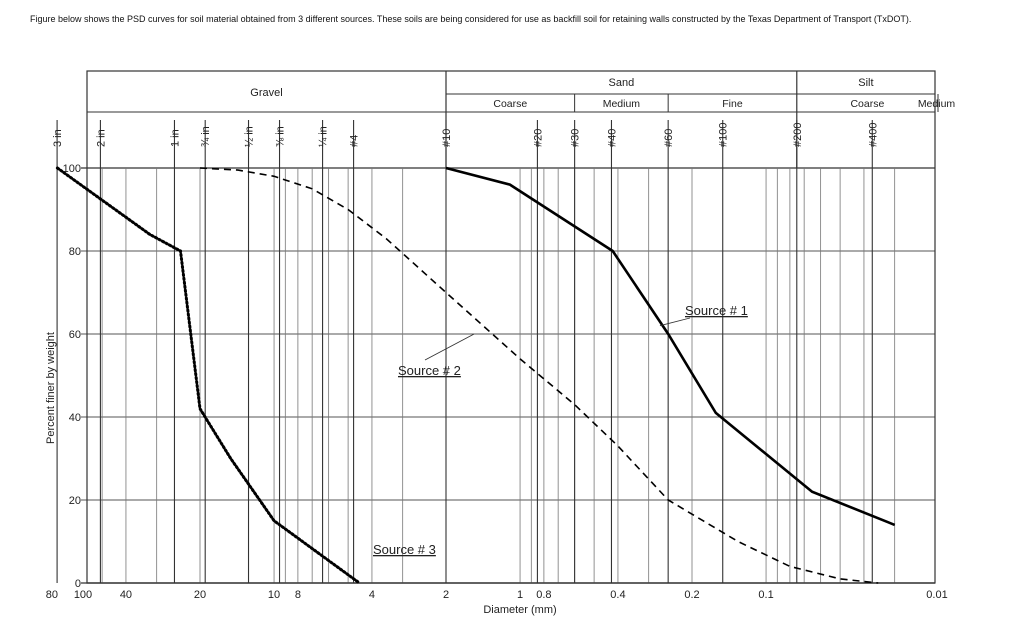 Image resolution: width=1024 pixels, height=627 pixels. What do you see at coordinates (612, 138) in the screenshot?
I see `sieve-label: #40` at bounding box center [612, 138].